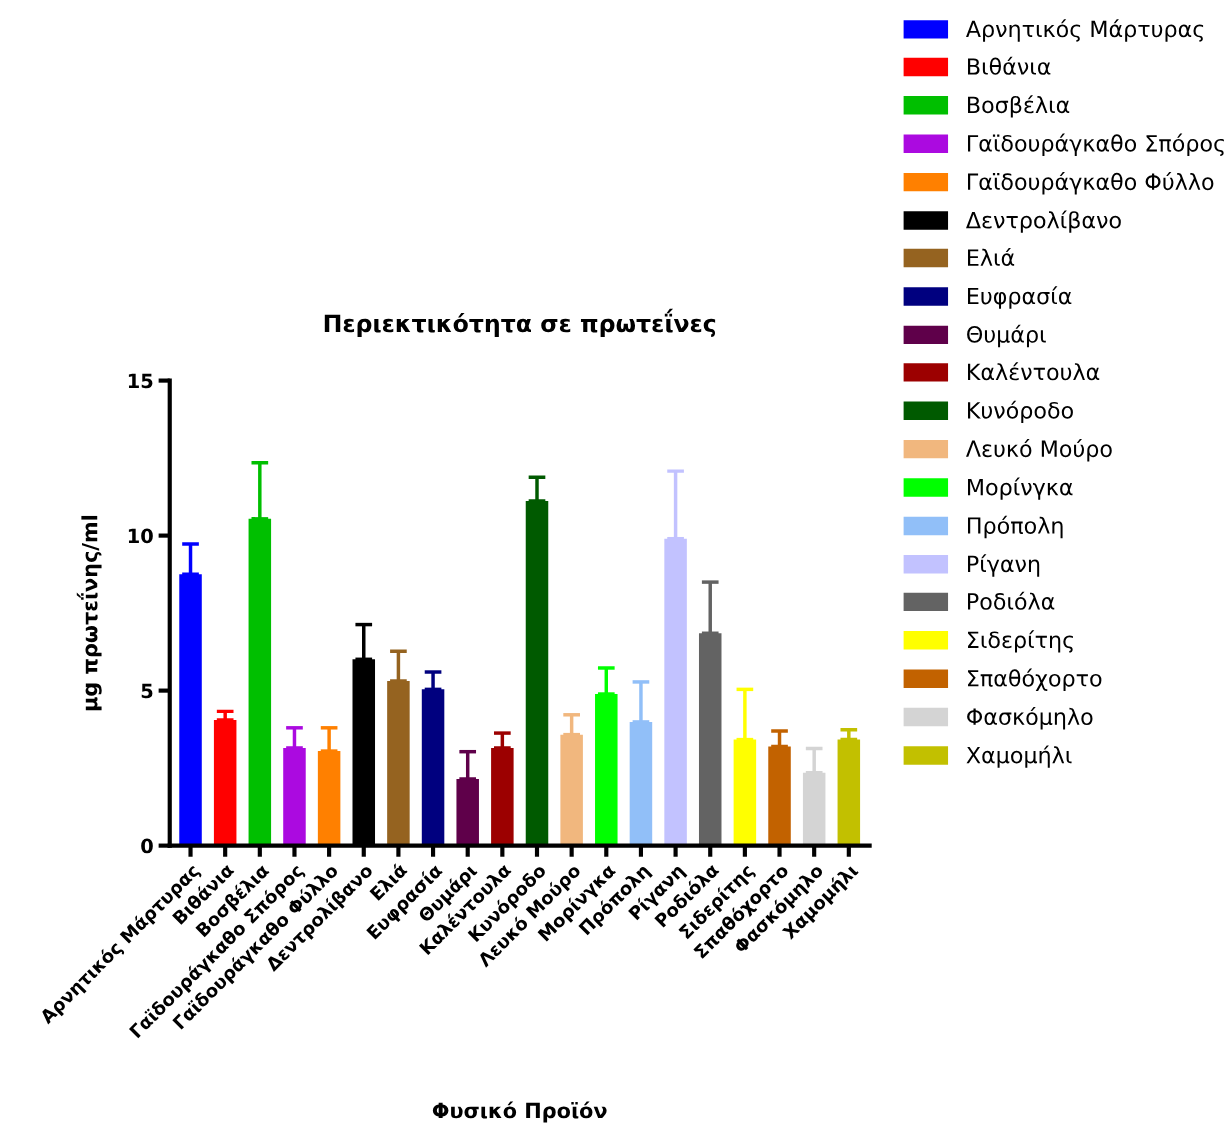 The width and height of the screenshot is (1230, 1126). I want to click on legend-label: Ρίγανη, so click(1004, 565).